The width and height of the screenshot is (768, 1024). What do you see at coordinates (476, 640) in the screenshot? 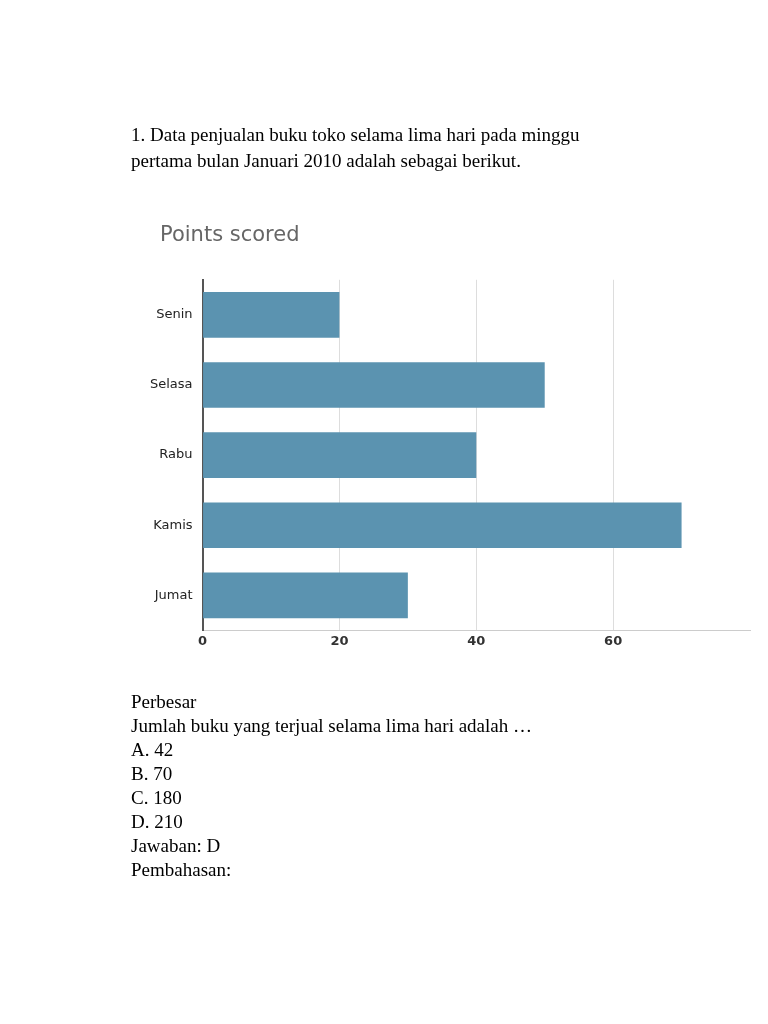
I see `x-tick-label: 40` at bounding box center [476, 640].